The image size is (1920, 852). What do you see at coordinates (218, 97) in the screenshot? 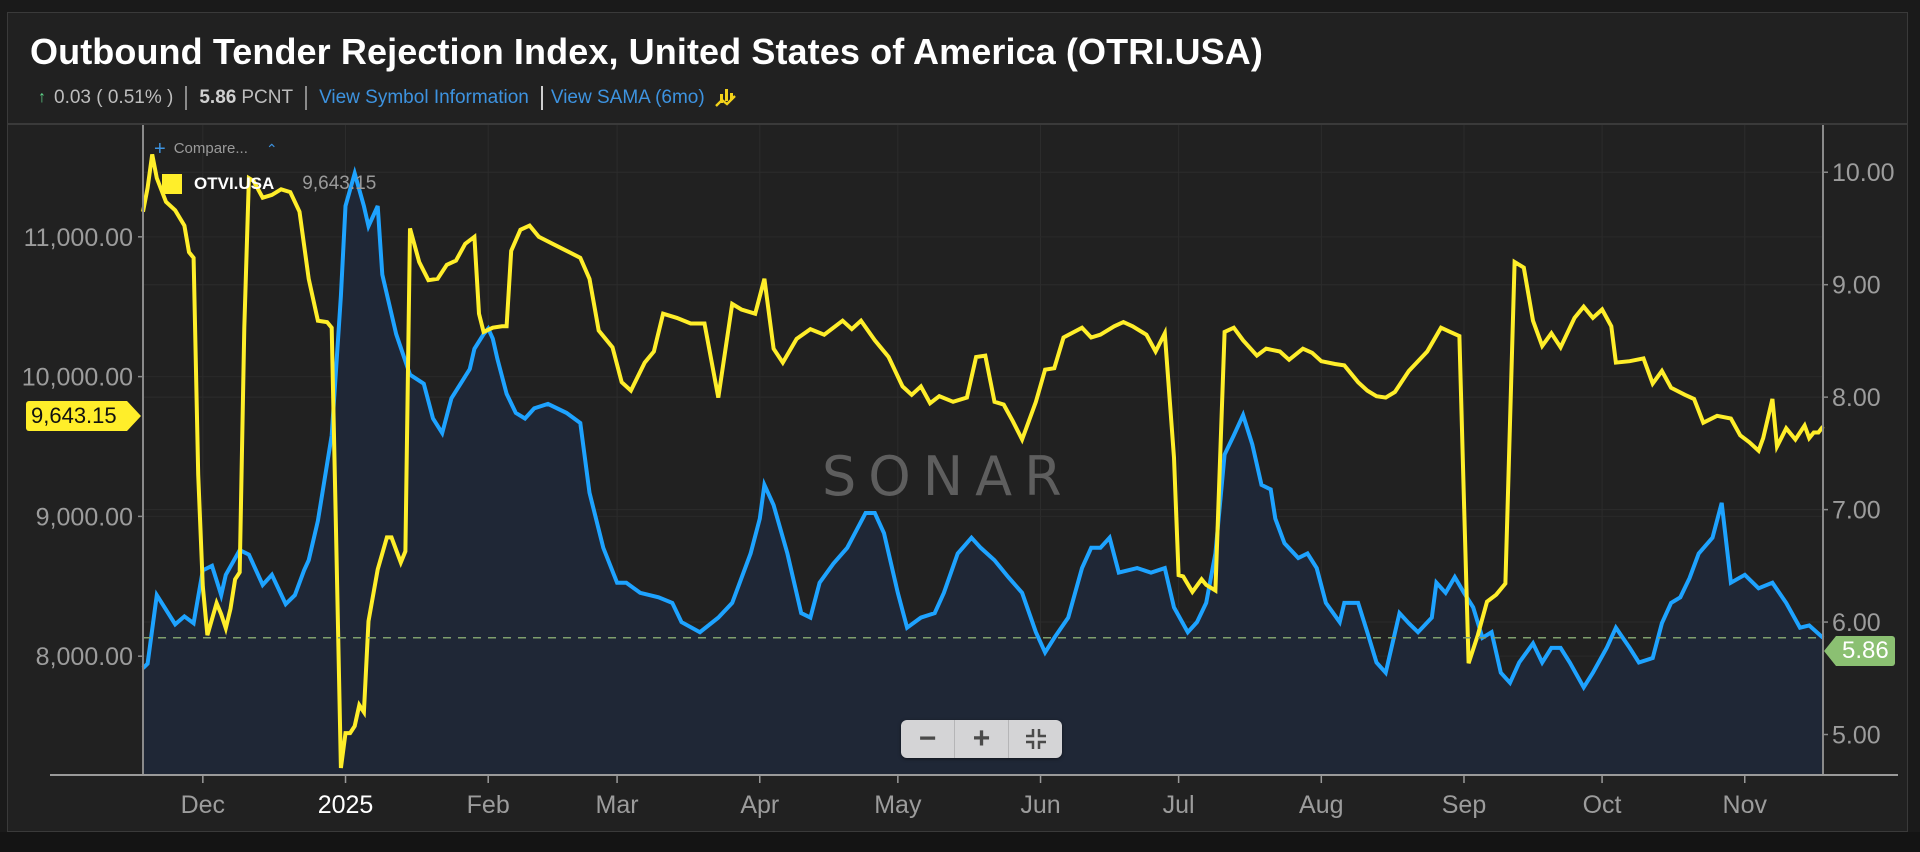
I see `current-value: 5.86` at bounding box center [218, 97].